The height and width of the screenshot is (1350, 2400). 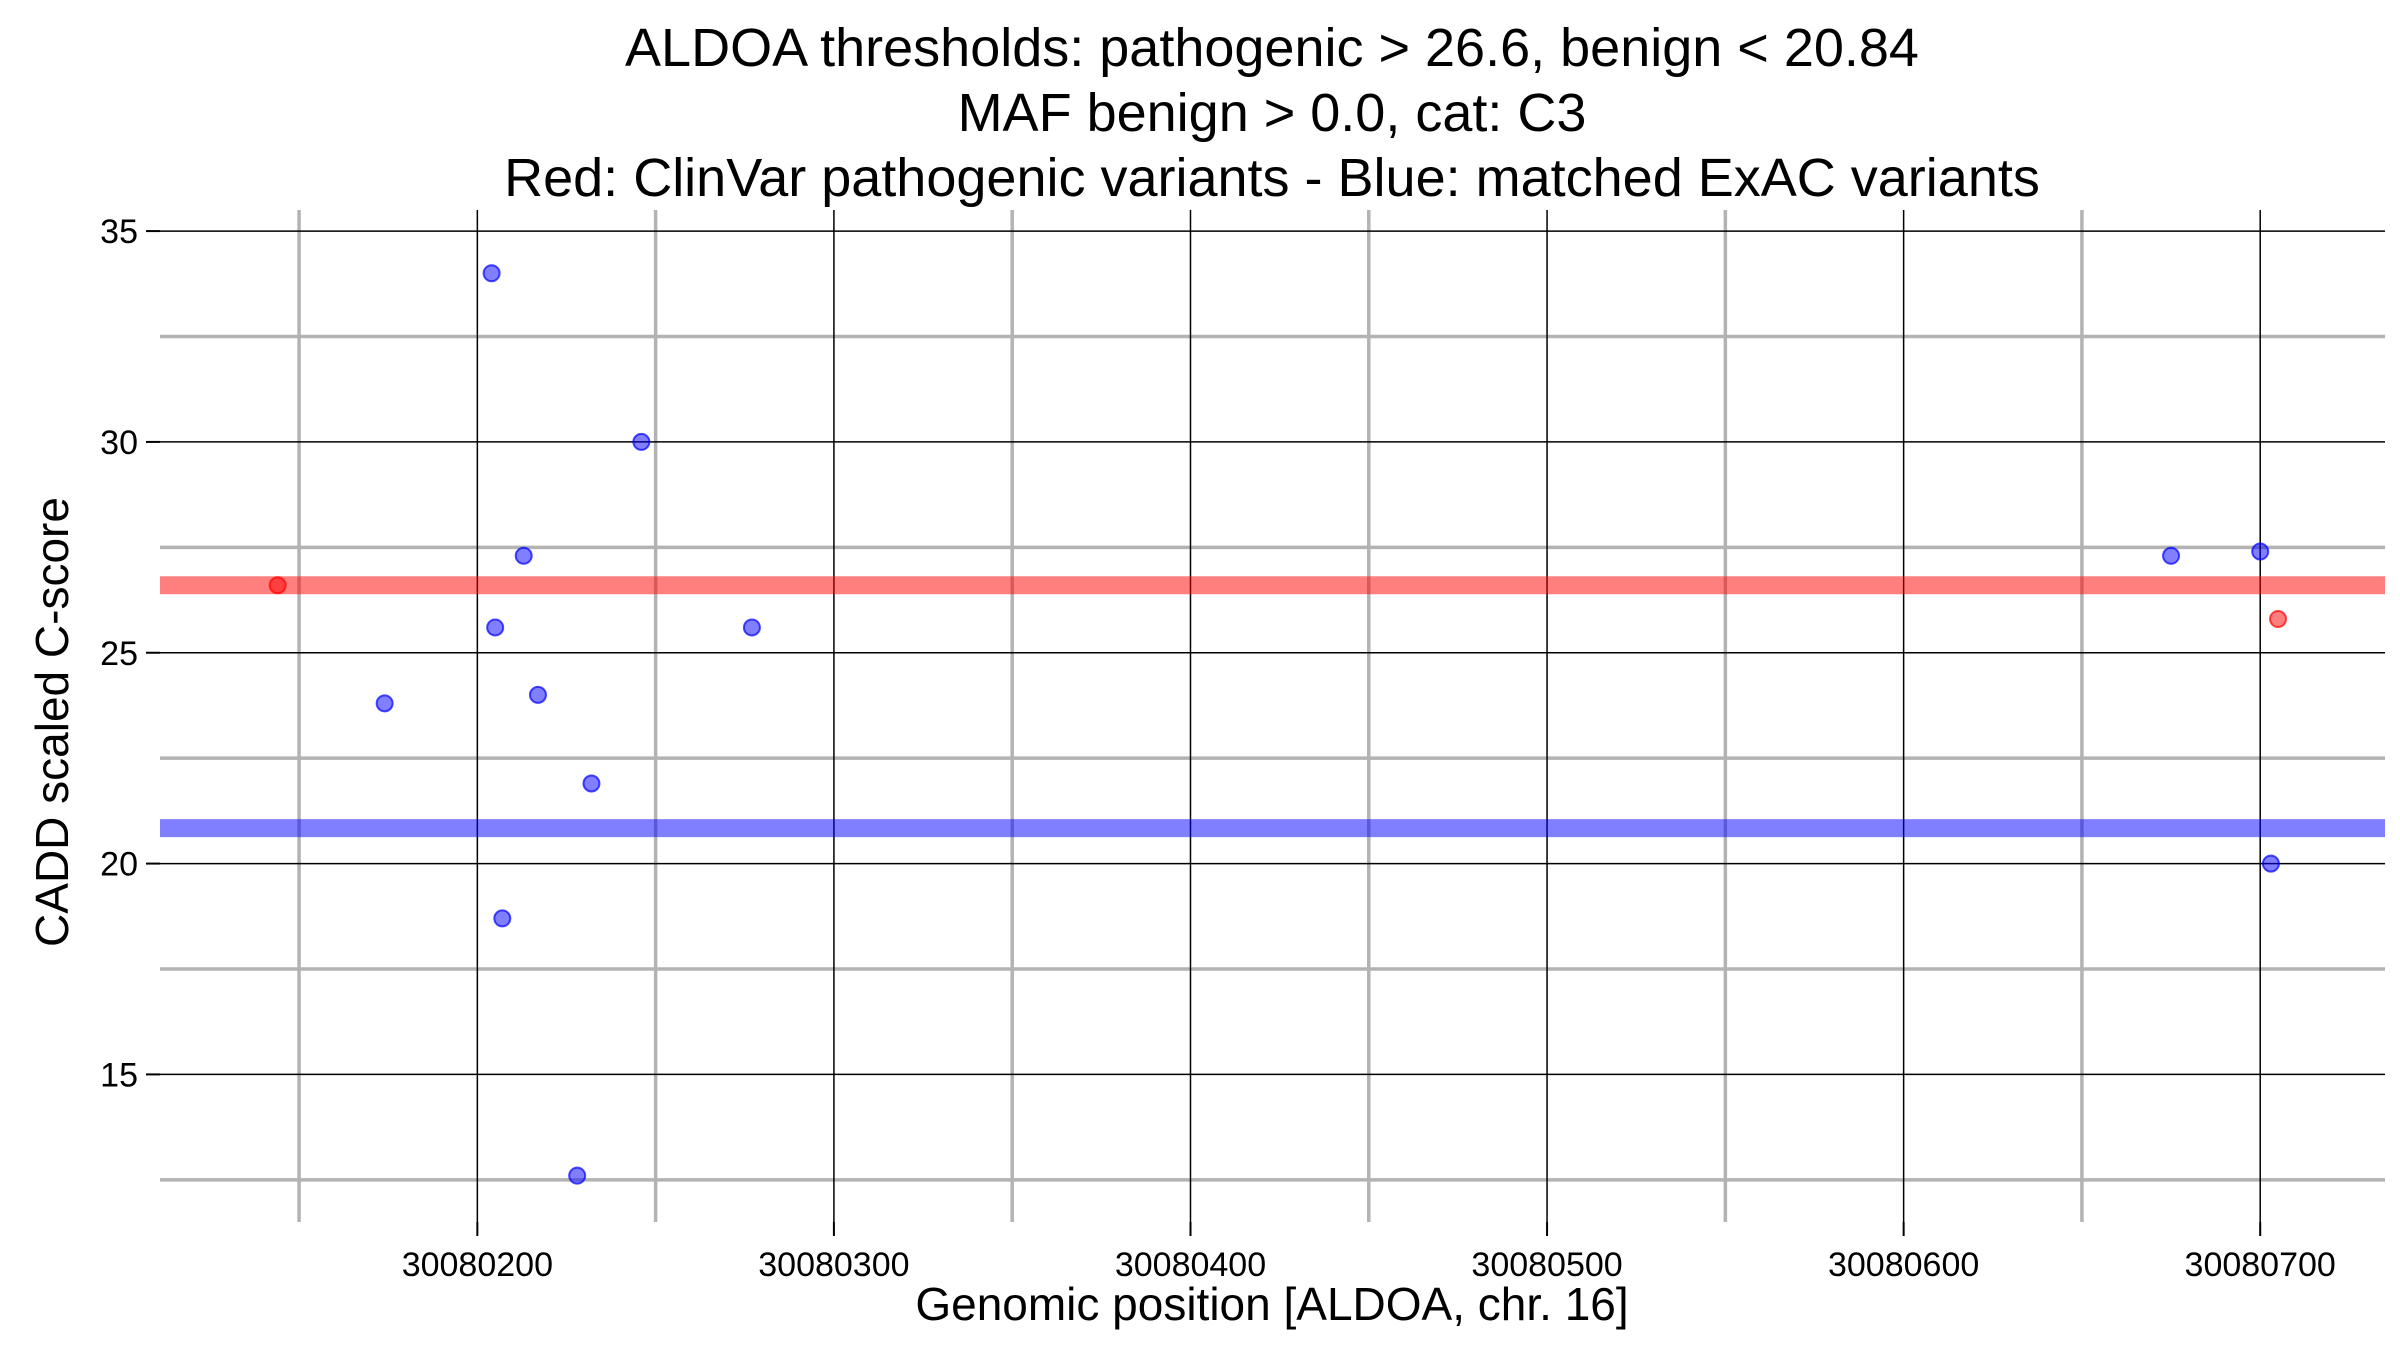 What do you see at coordinates (1271, 1304) in the screenshot?
I see `x-axis-label: Genomic position [ALDOA, chr. 16]` at bounding box center [1271, 1304].